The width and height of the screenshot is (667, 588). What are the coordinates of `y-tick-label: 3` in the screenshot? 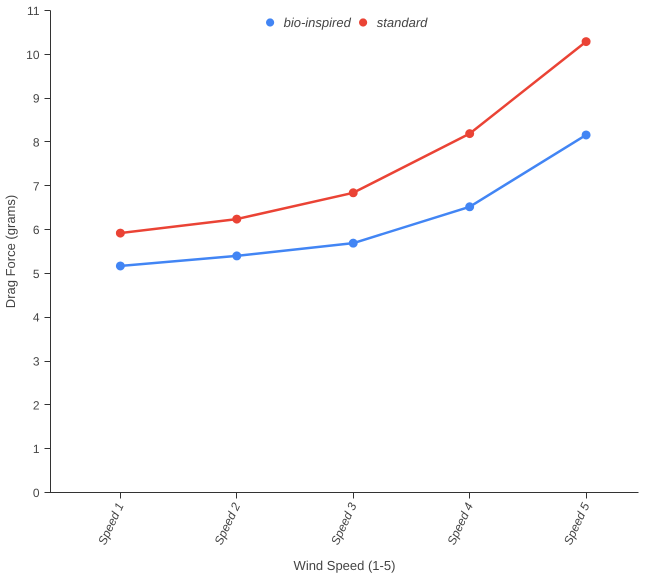 It's located at (36, 361).